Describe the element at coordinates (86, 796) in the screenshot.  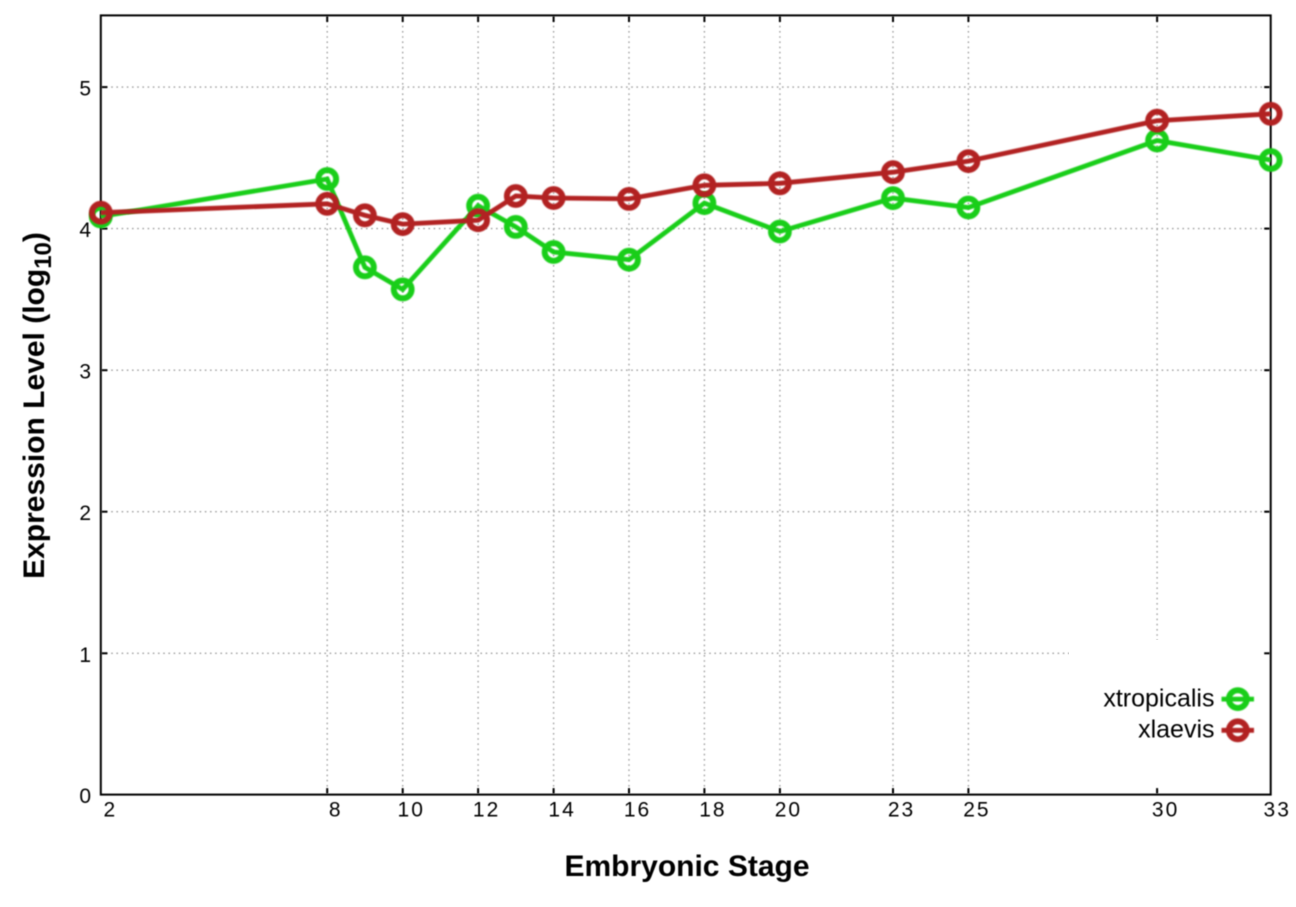
I see `svg-text: 0` at that location.